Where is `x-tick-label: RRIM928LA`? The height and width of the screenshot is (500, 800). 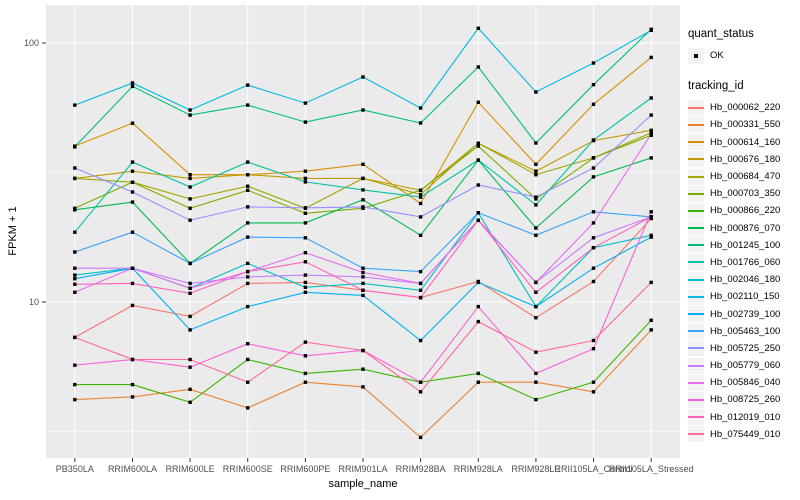 x-tick-label: RRIM928LA is located at coordinates (478, 469).